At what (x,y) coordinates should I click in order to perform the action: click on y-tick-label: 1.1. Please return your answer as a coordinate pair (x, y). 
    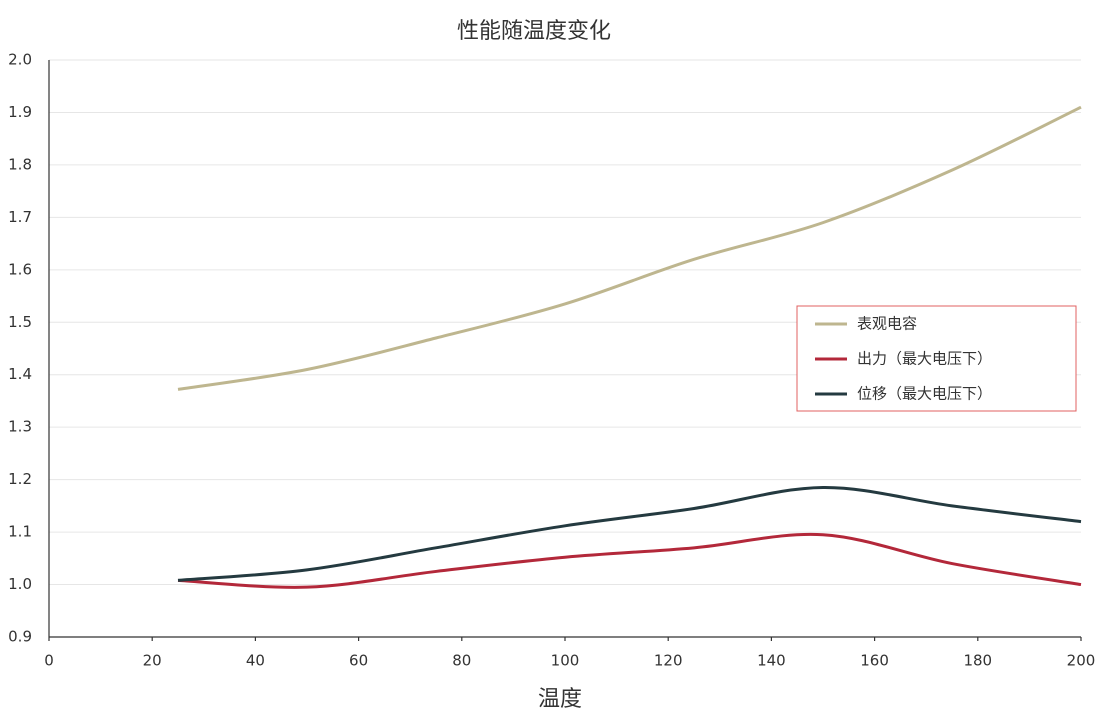
    Looking at the image, I should click on (20, 532).